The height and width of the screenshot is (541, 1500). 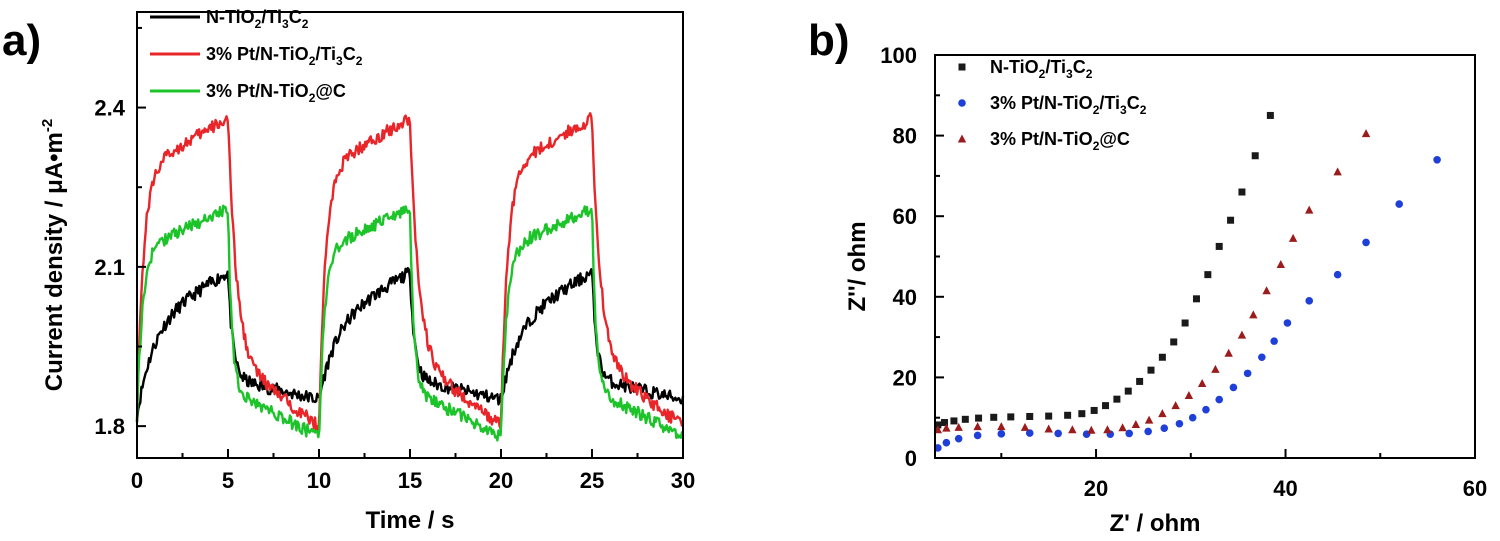 I want to click on panel-a-legend-label-2-part: 2, so click(x=312, y=98).